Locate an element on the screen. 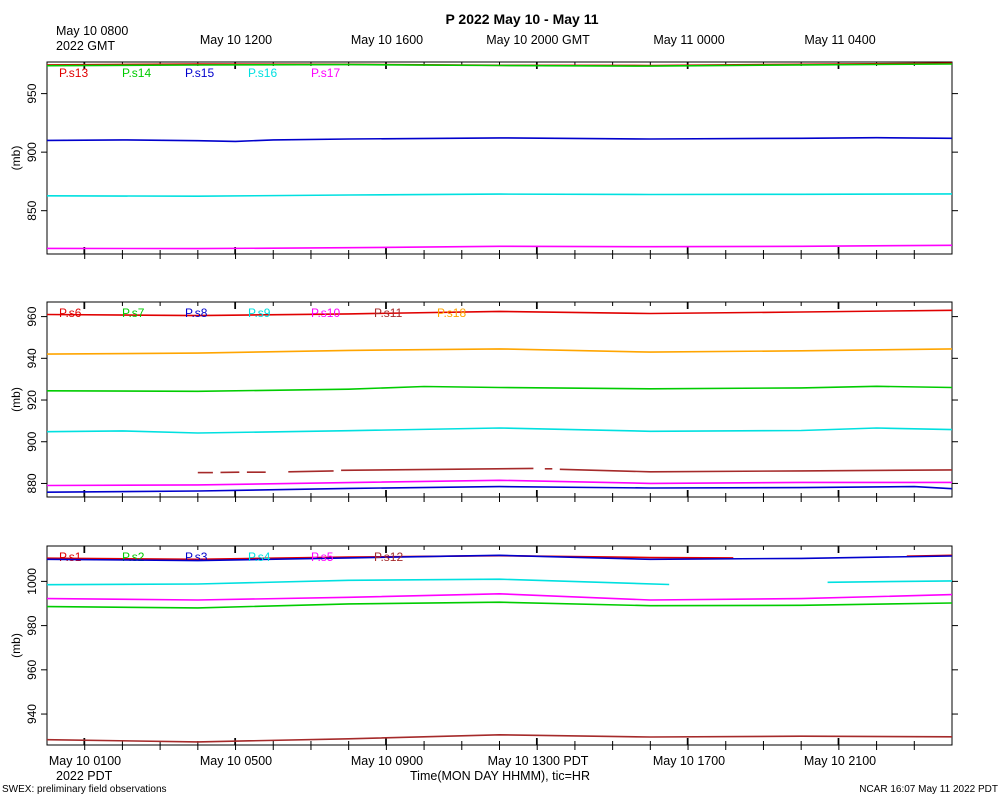  legend-entry: P.s15 is located at coordinates (199, 73).